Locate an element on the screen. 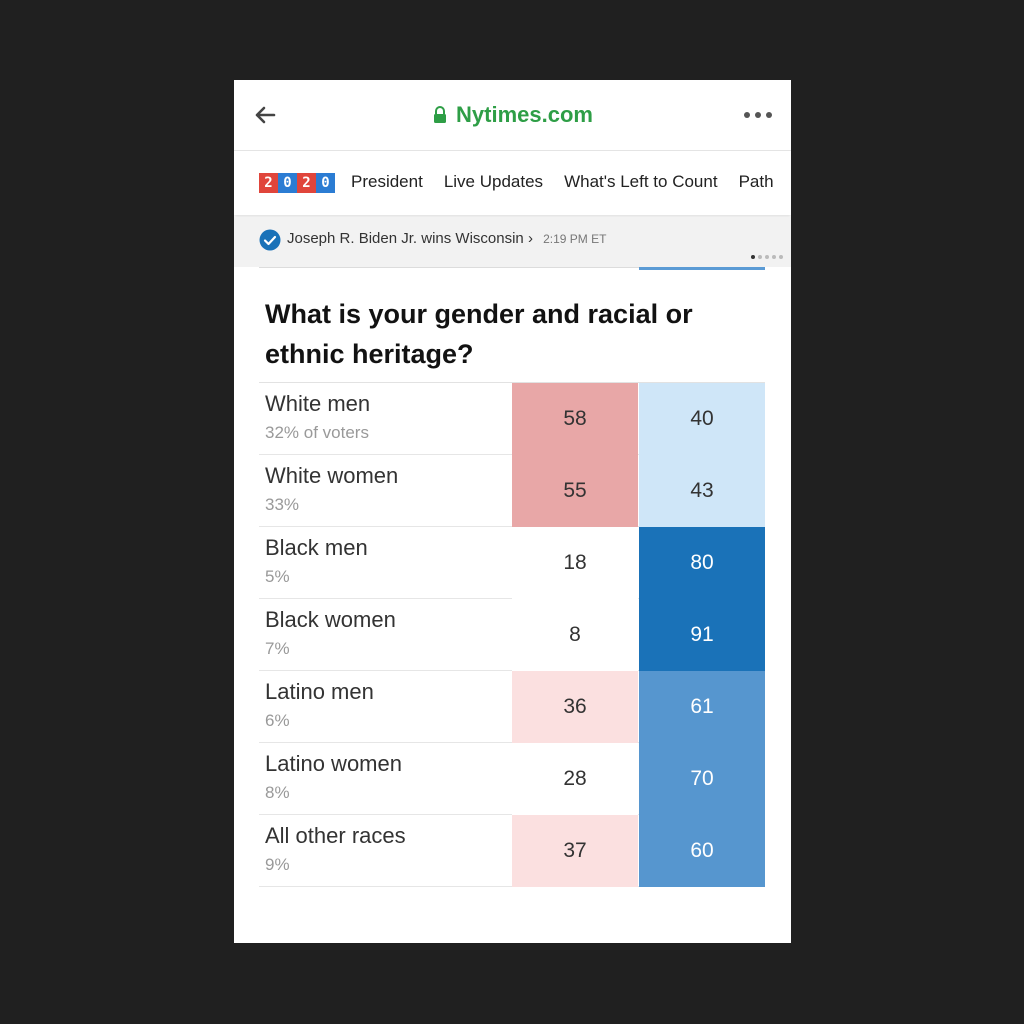 The width and height of the screenshot is (1024, 1024). nav-item-president: President is located at coordinates (387, 181).